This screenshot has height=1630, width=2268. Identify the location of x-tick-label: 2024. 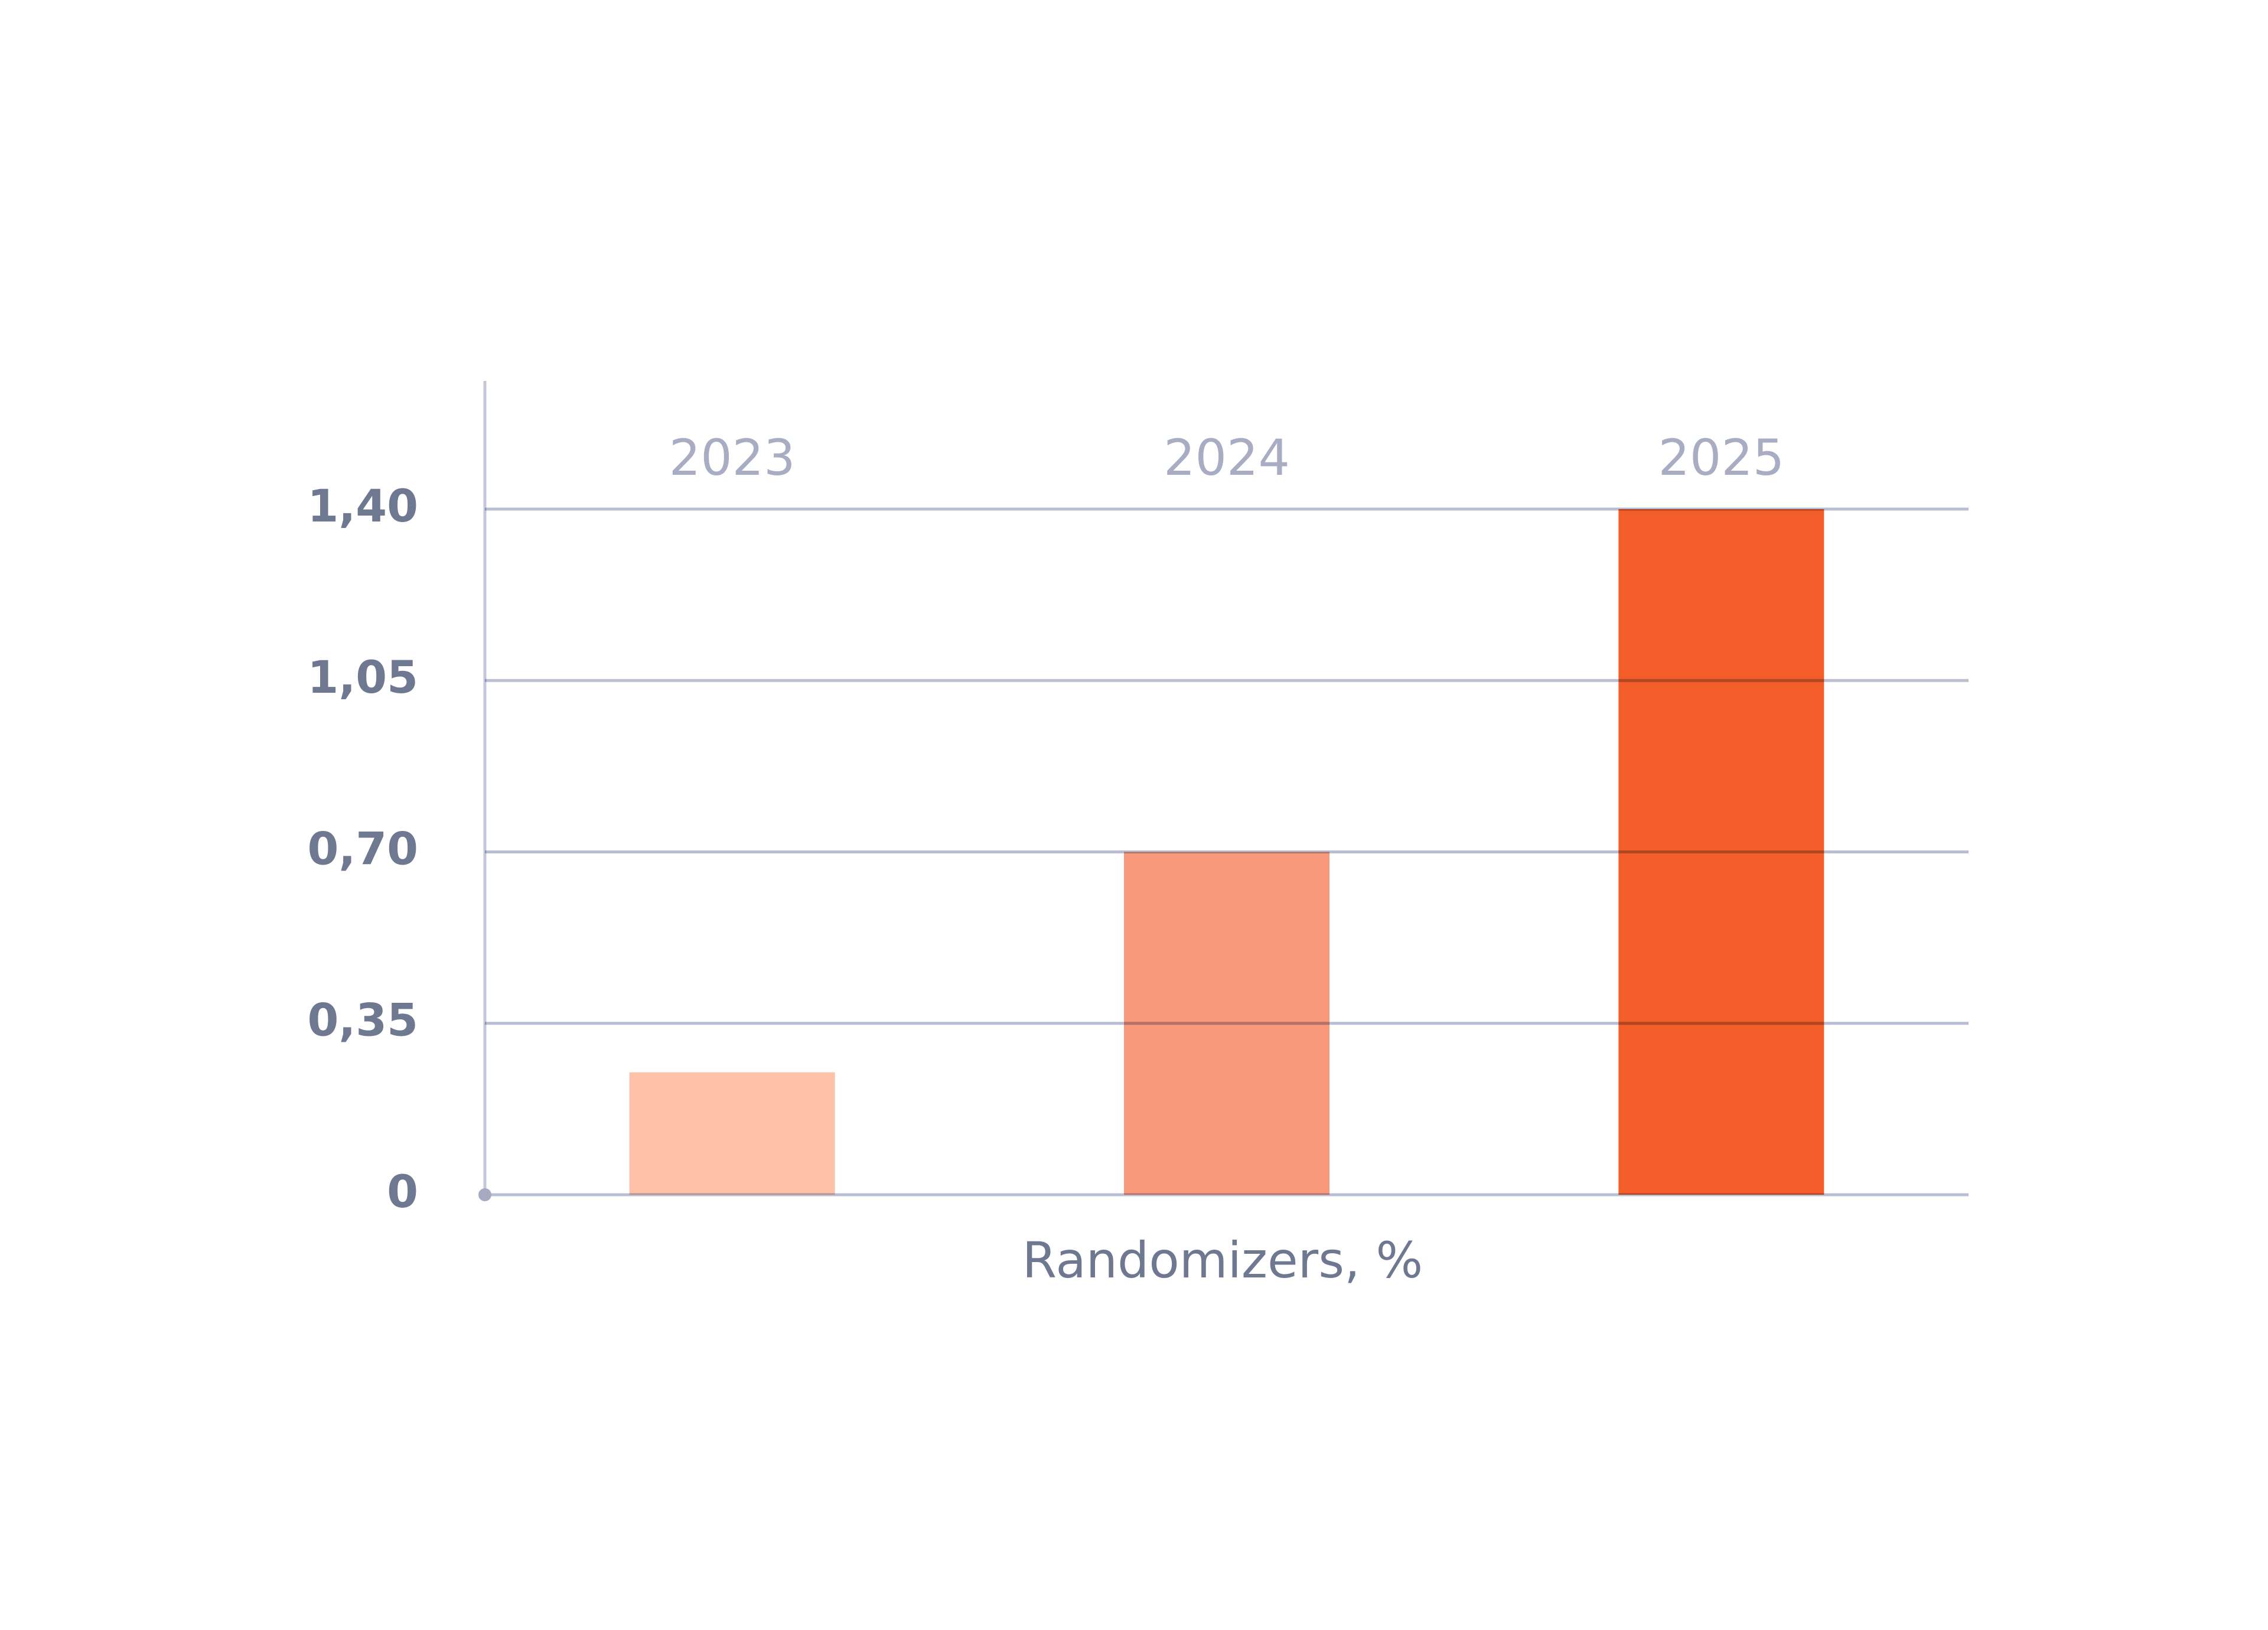
(1227, 458).